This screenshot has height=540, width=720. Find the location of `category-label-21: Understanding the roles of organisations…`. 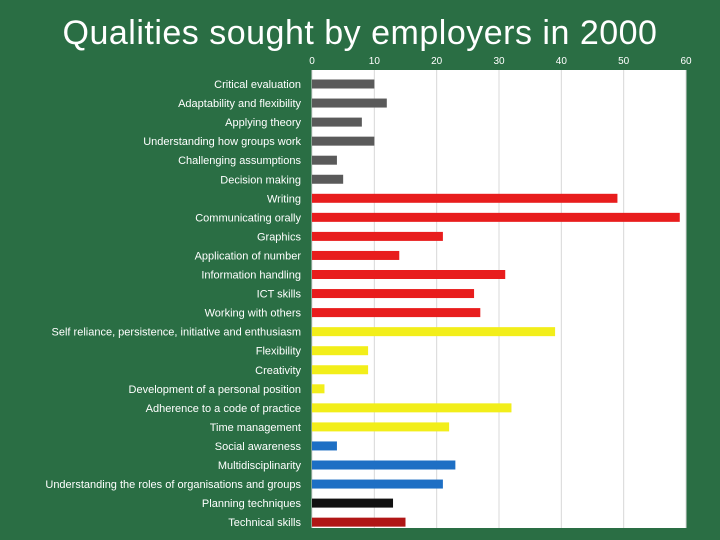

category-label-21: Understanding the roles of organisations… is located at coordinates (173, 485).